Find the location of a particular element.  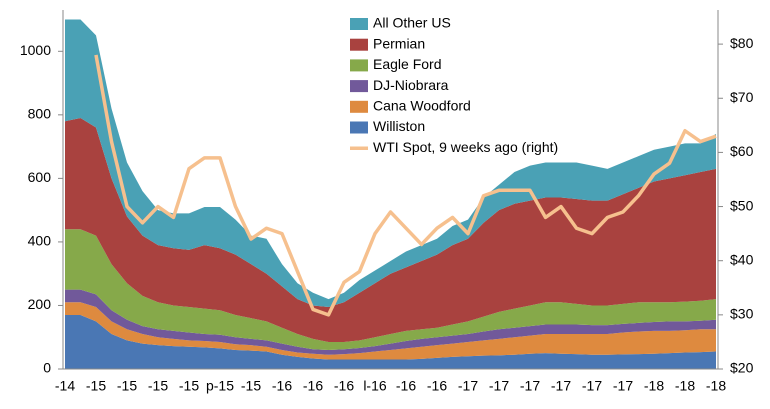

x-tick-label: p-15 is located at coordinates (220, 386).